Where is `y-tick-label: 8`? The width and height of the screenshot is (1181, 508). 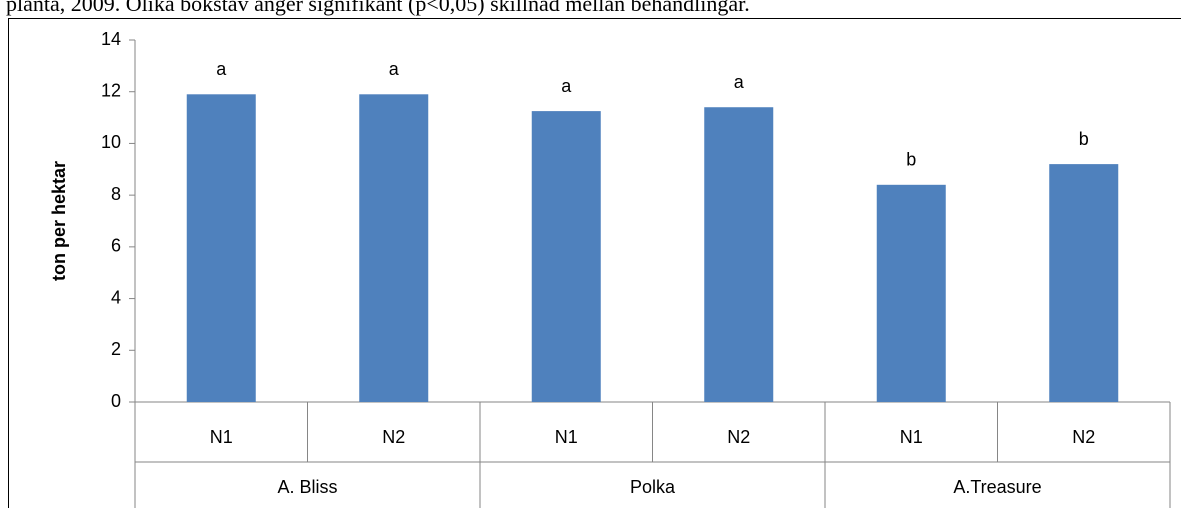 y-tick-label: 8 is located at coordinates (116, 194).